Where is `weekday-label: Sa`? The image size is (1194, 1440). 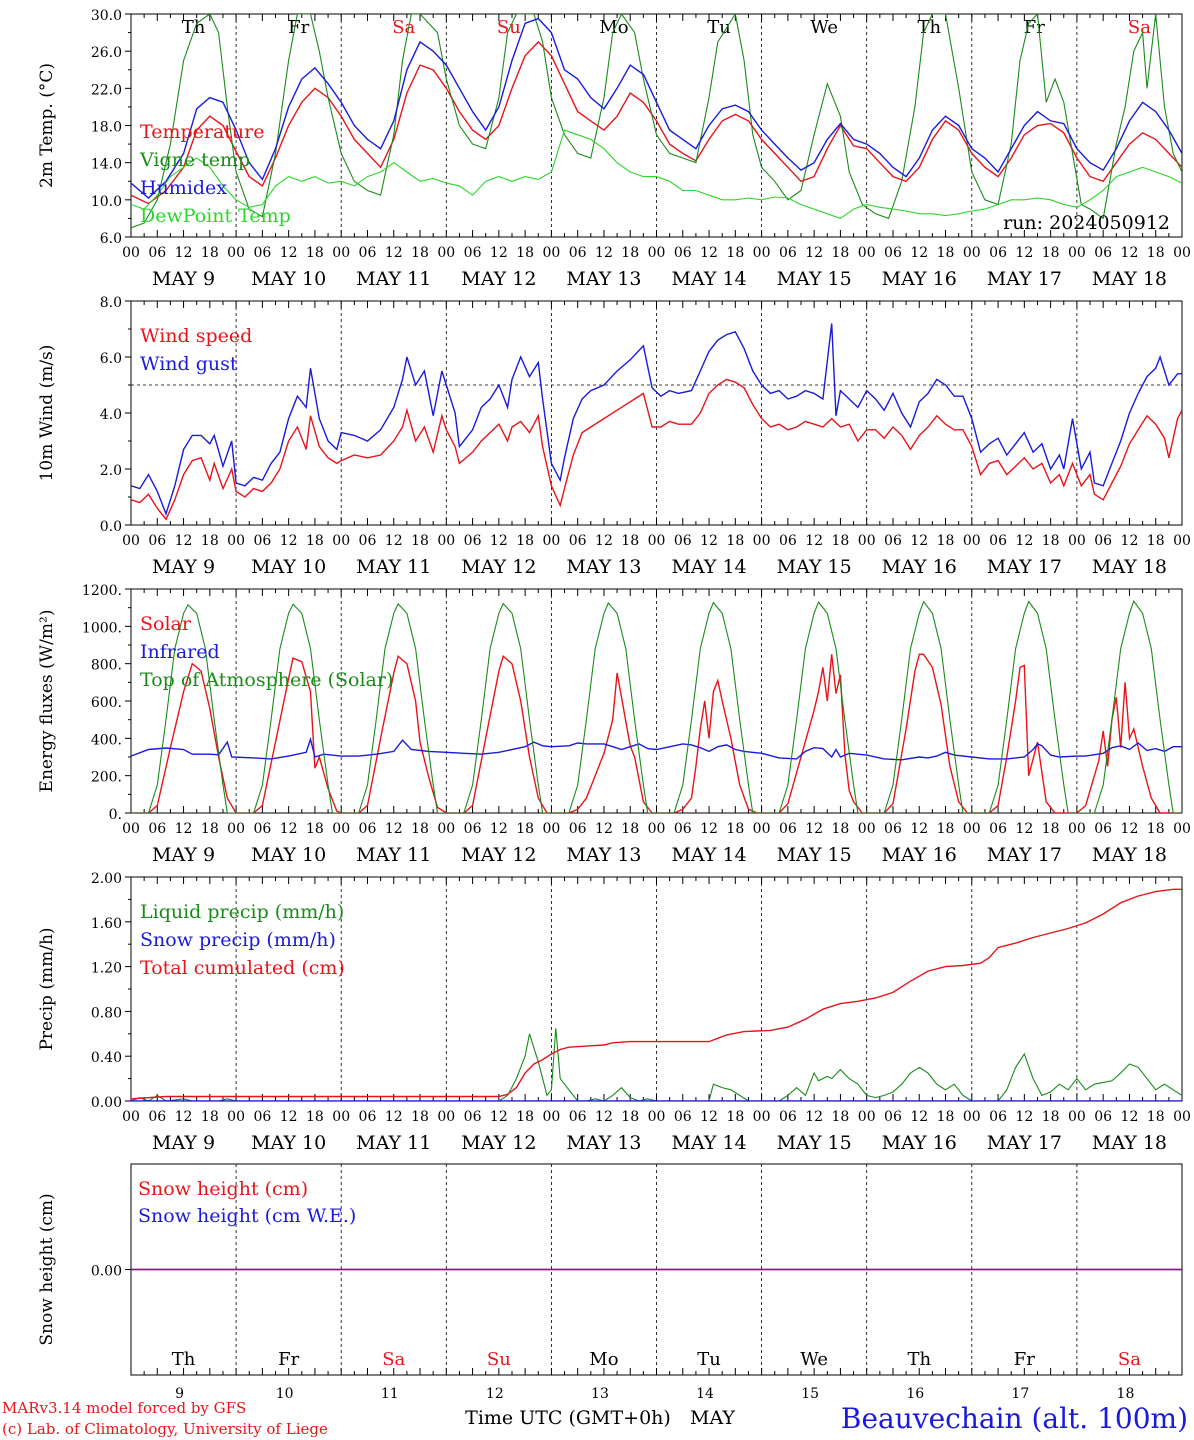
weekday-label: Sa is located at coordinates (1129, 1359).